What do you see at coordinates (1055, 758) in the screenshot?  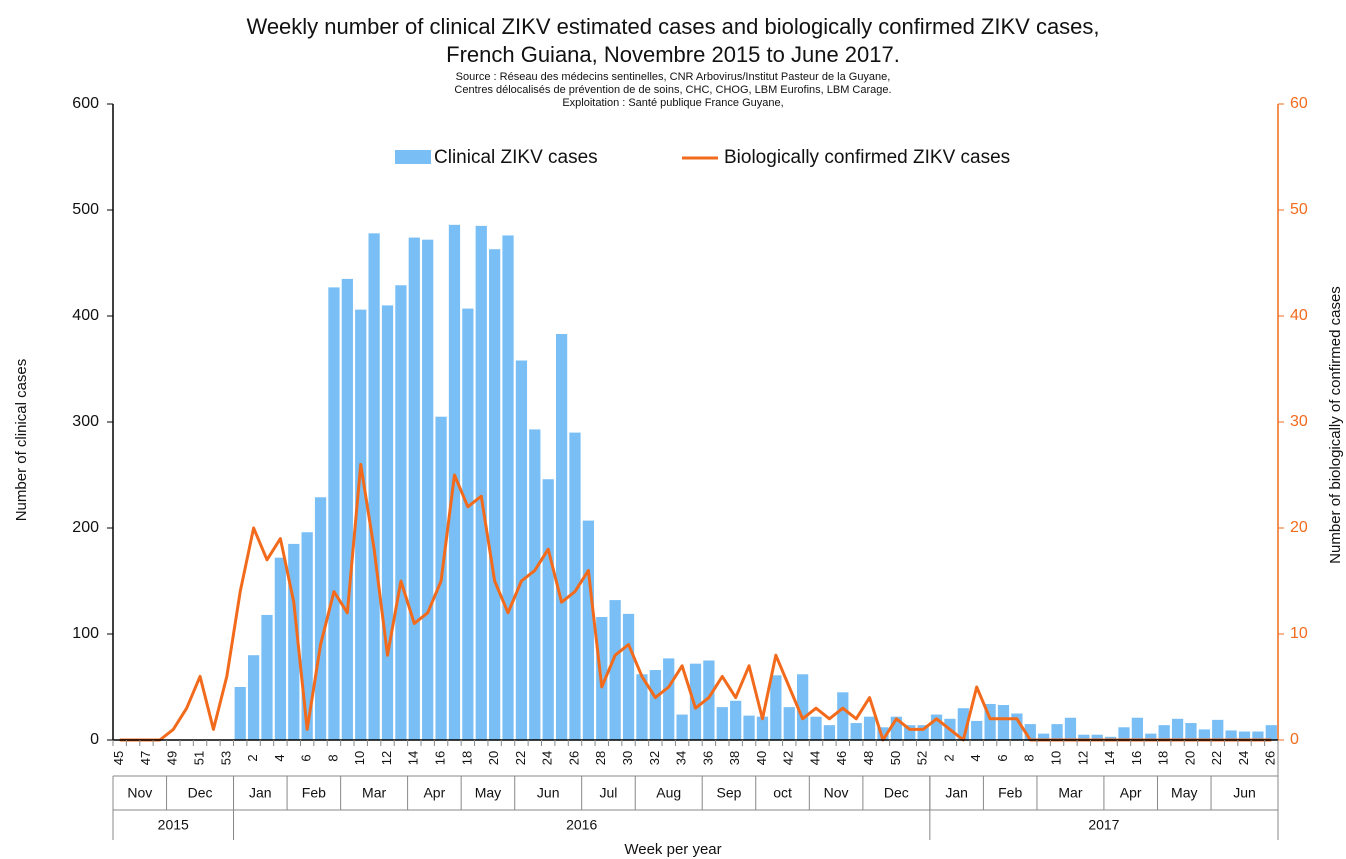 I see `x-tick-label: 10` at bounding box center [1055, 758].